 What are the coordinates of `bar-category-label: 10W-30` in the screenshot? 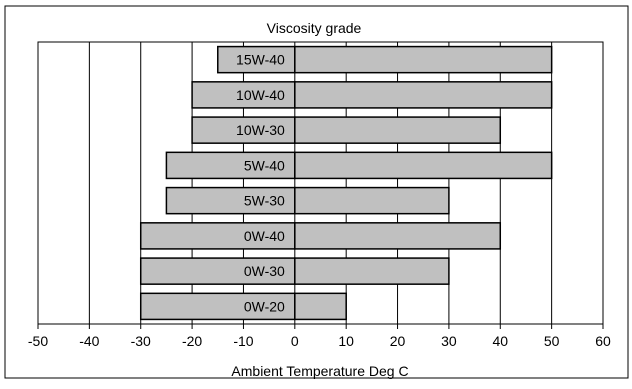 It's located at (260, 130).